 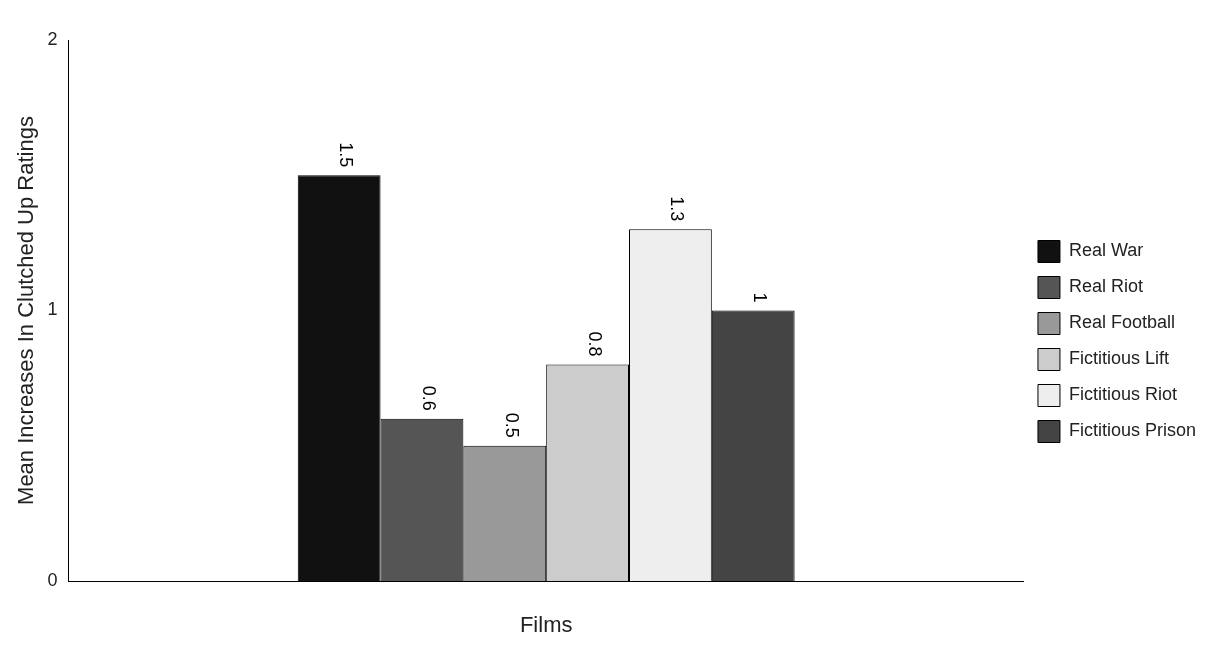 I want to click on legend-label: Real Riot, so click(x=1105, y=286).